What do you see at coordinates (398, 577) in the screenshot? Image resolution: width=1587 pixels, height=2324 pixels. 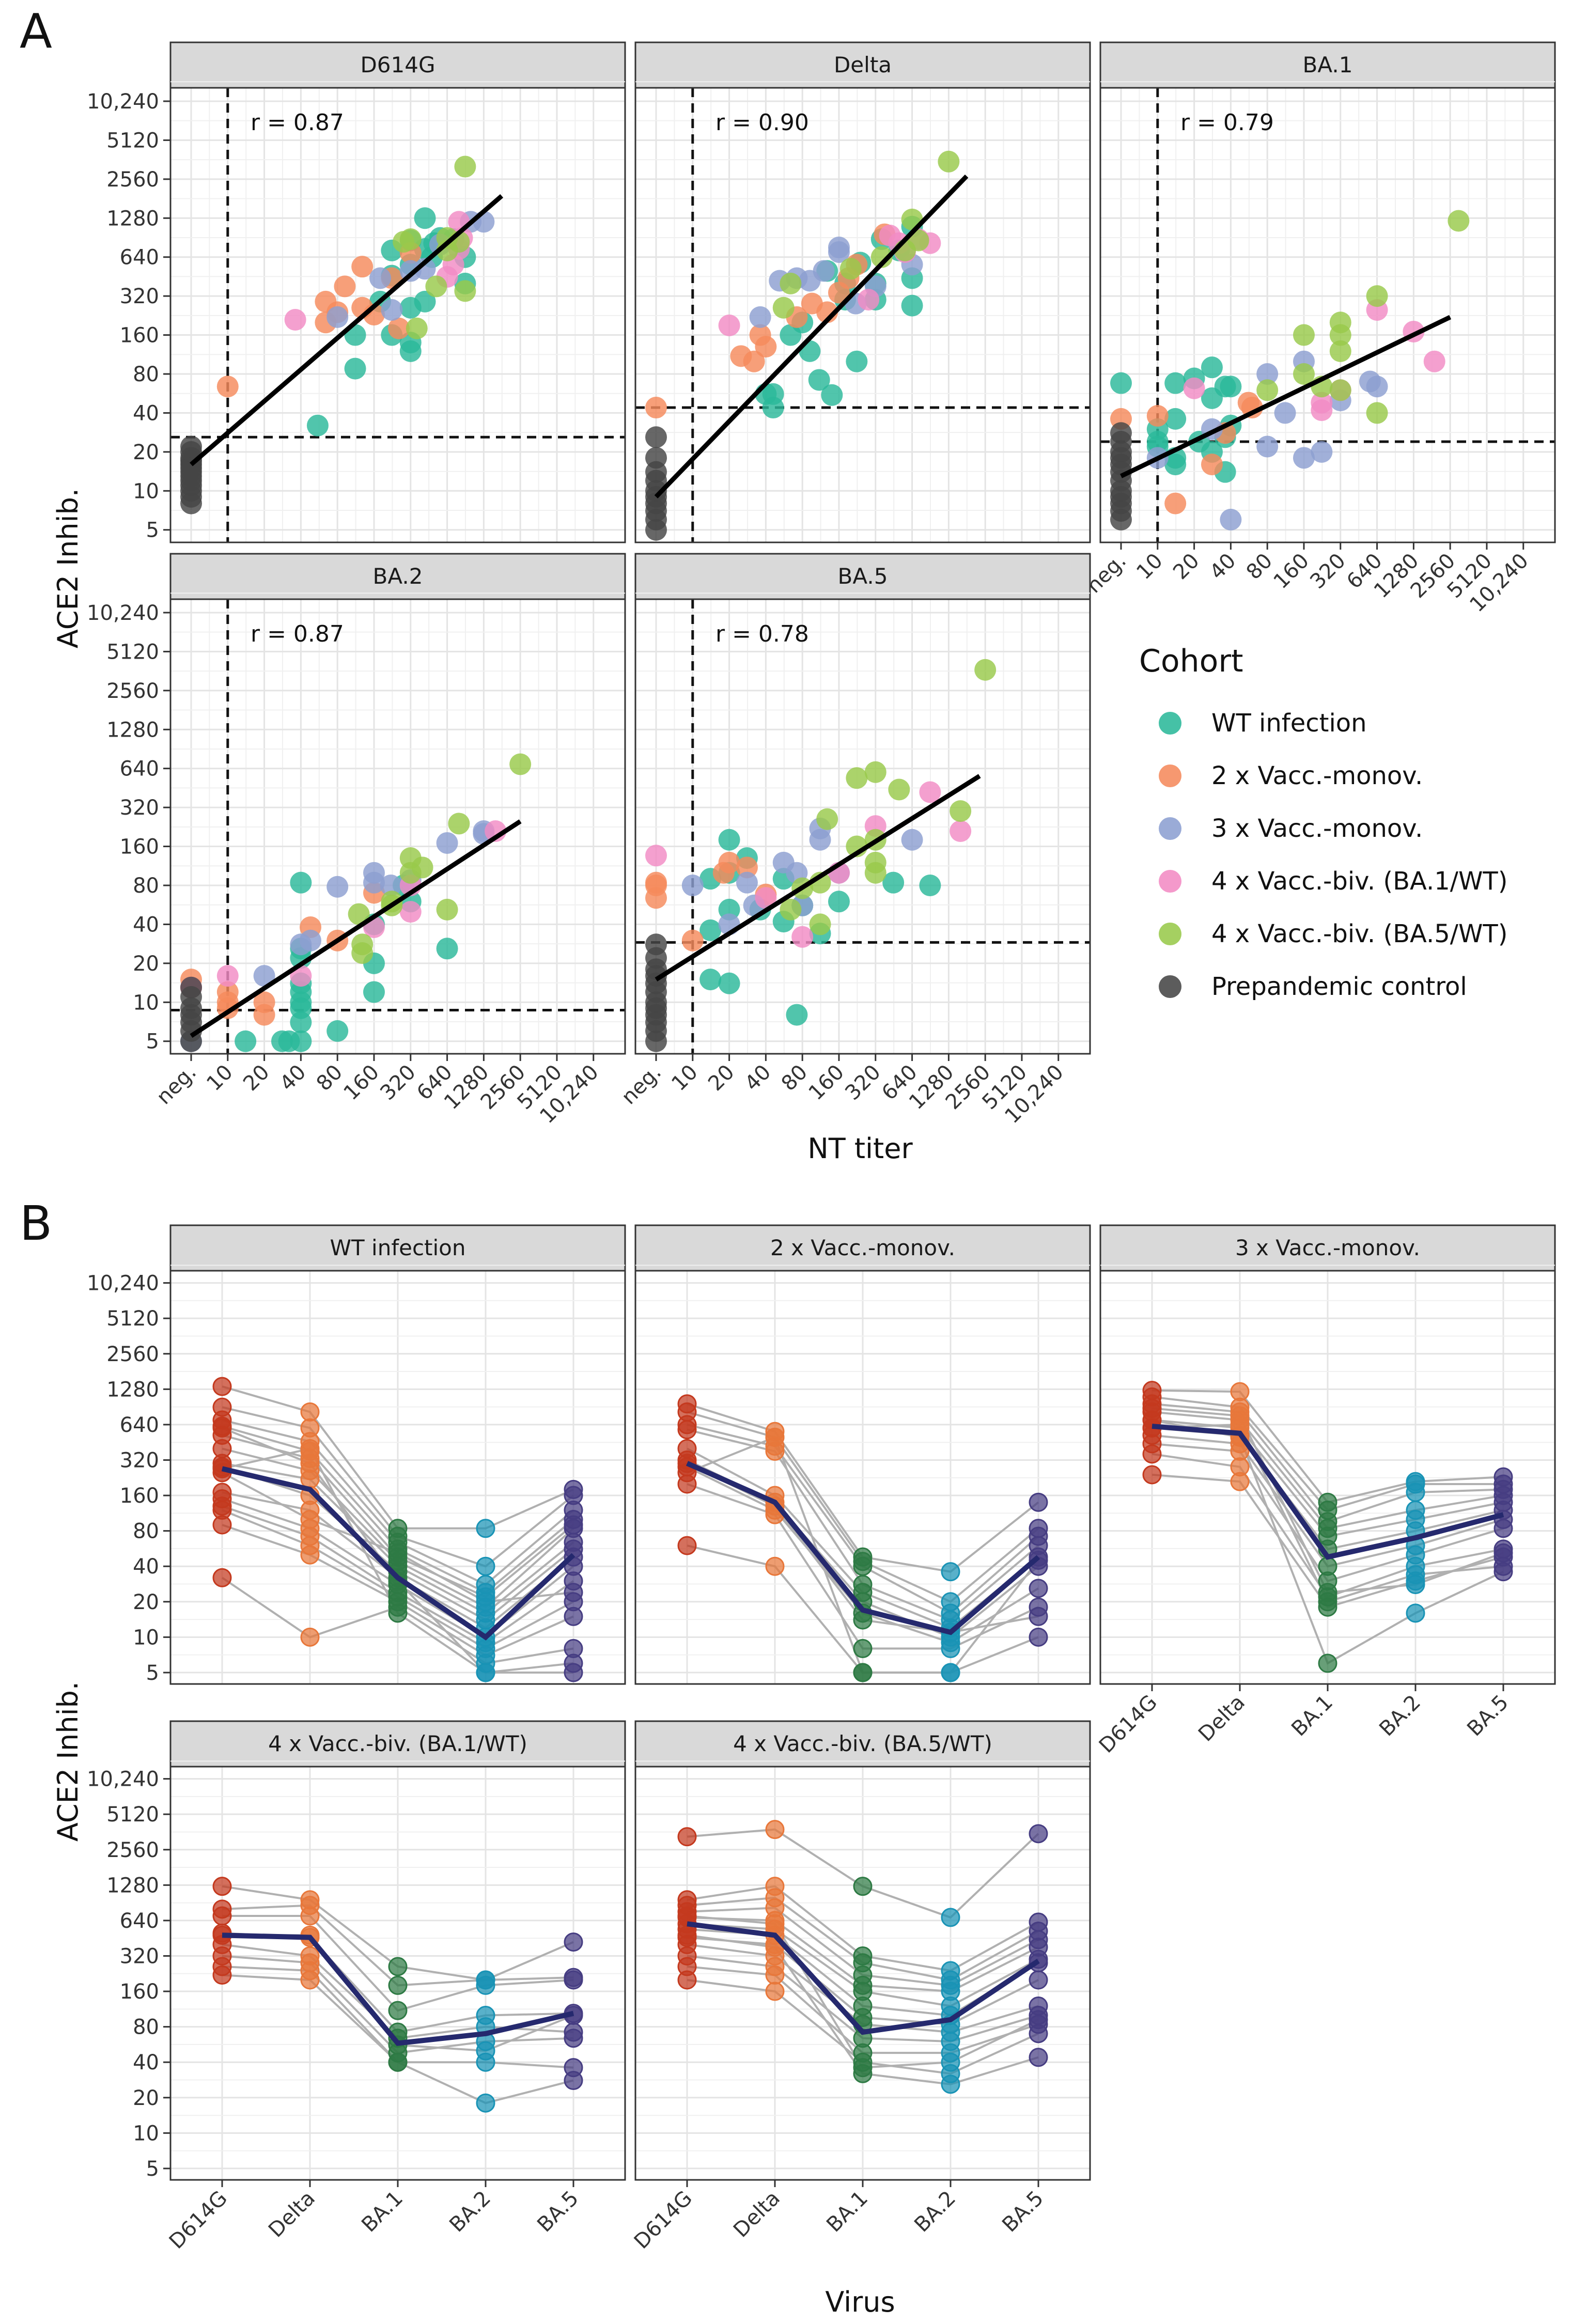 I see `panel-title: BA.2` at bounding box center [398, 577].